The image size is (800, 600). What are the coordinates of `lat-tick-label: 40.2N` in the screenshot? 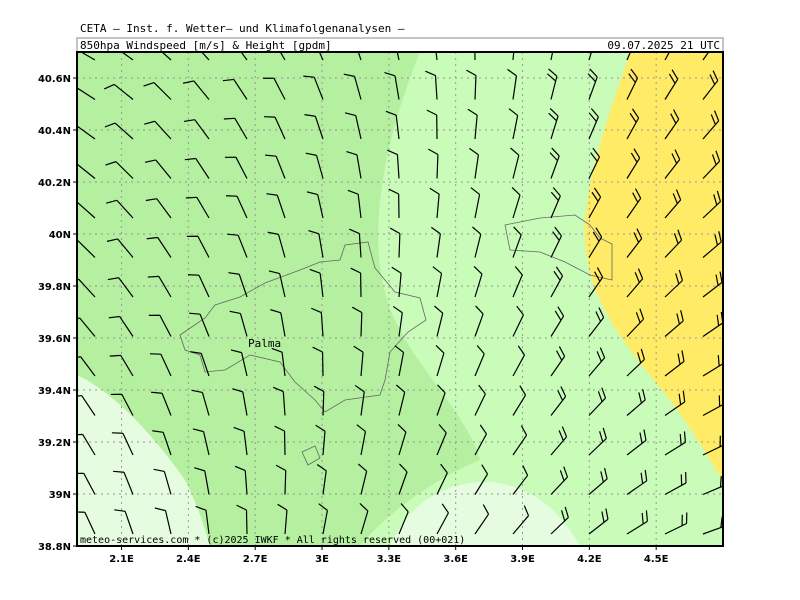 It's located at (54, 183).